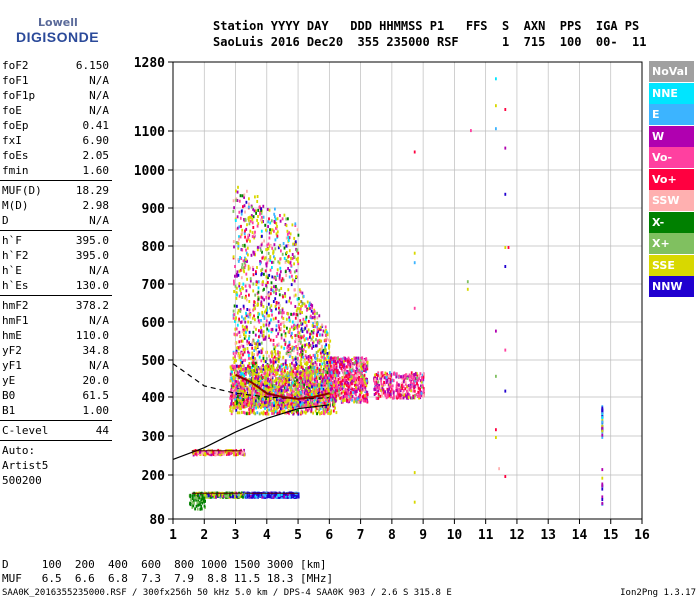 This screenshot has height=600, width=700. Describe the element at coordinates (154, 247) in the screenshot. I see `y-tick-label: 800` at that location.